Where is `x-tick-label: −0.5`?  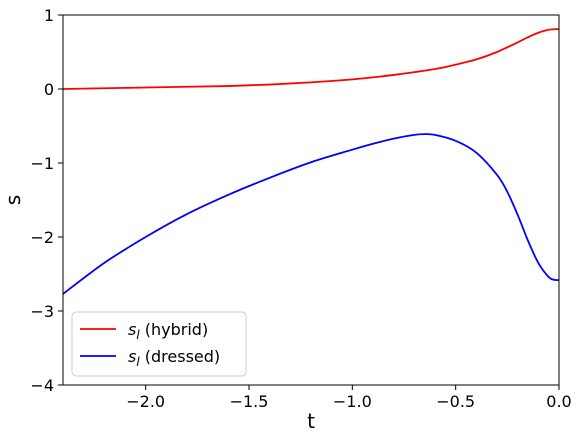
x-tick-label: −0.5 is located at coordinates (455, 401).